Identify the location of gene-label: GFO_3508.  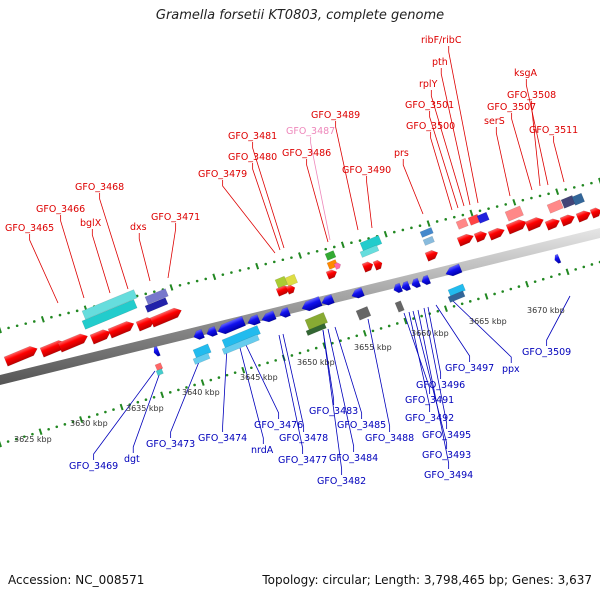
(531, 95).